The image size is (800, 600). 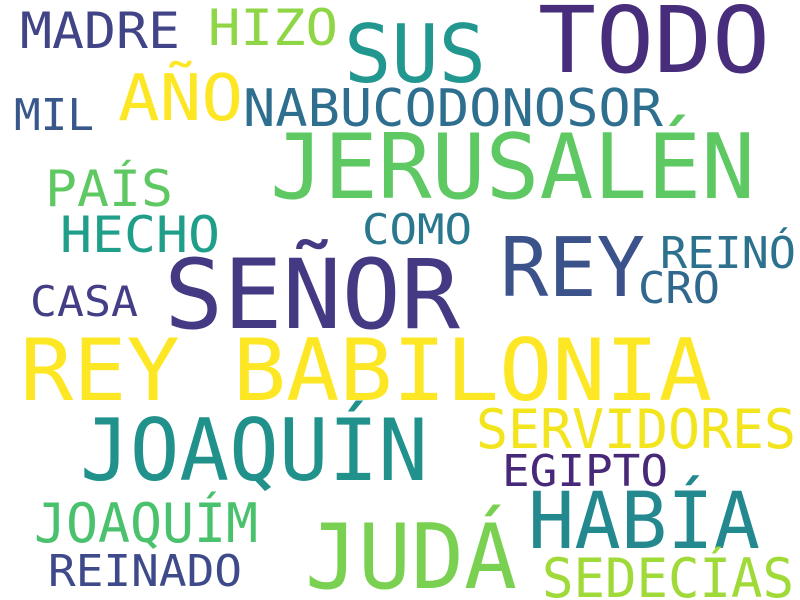 What do you see at coordinates (679, 288) in the screenshot?
I see `word-cro: CRO` at bounding box center [679, 288].